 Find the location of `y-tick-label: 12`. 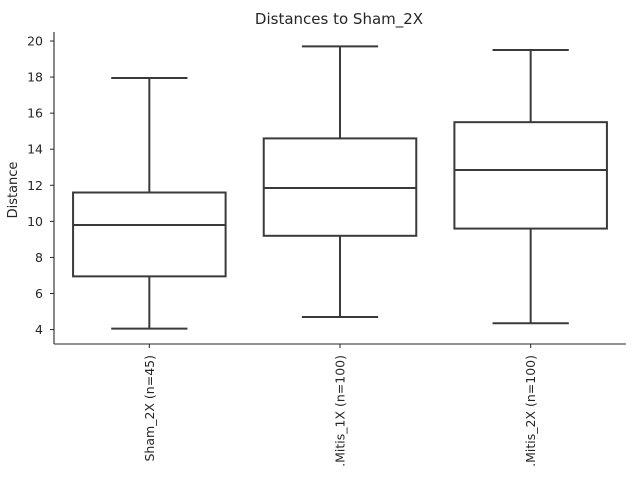

y-tick-label: 12 is located at coordinates (35, 185).